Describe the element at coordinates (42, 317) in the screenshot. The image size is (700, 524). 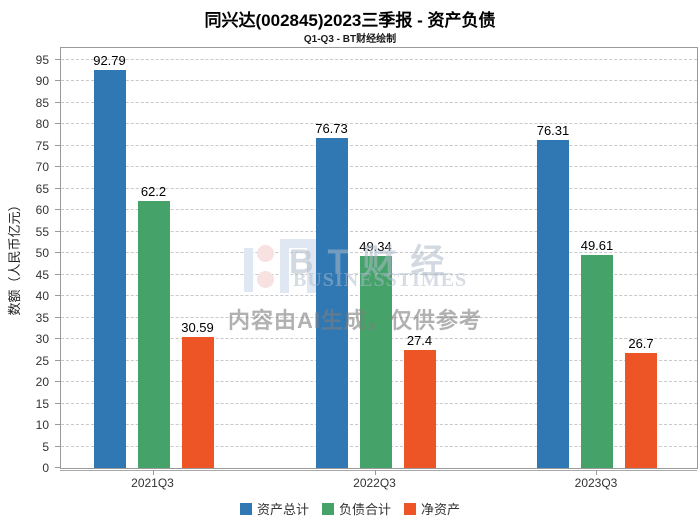
I see `y-tick-label-35: 35` at that location.